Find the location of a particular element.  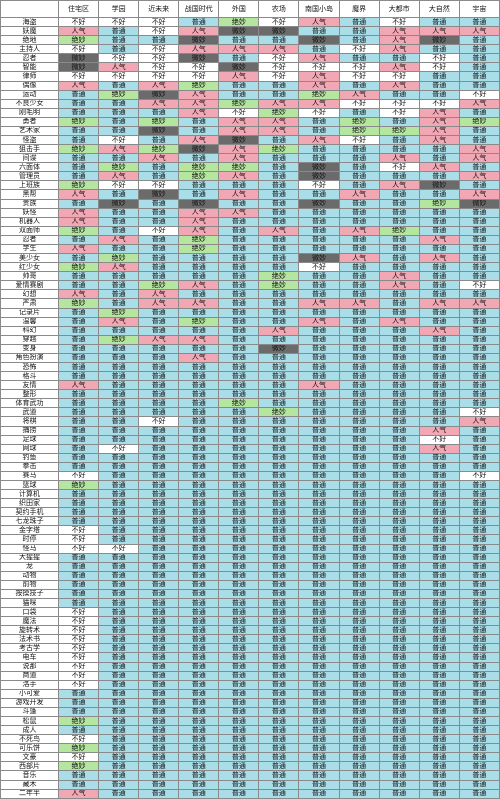

row-label: 友情 is located at coordinates (29, 385).